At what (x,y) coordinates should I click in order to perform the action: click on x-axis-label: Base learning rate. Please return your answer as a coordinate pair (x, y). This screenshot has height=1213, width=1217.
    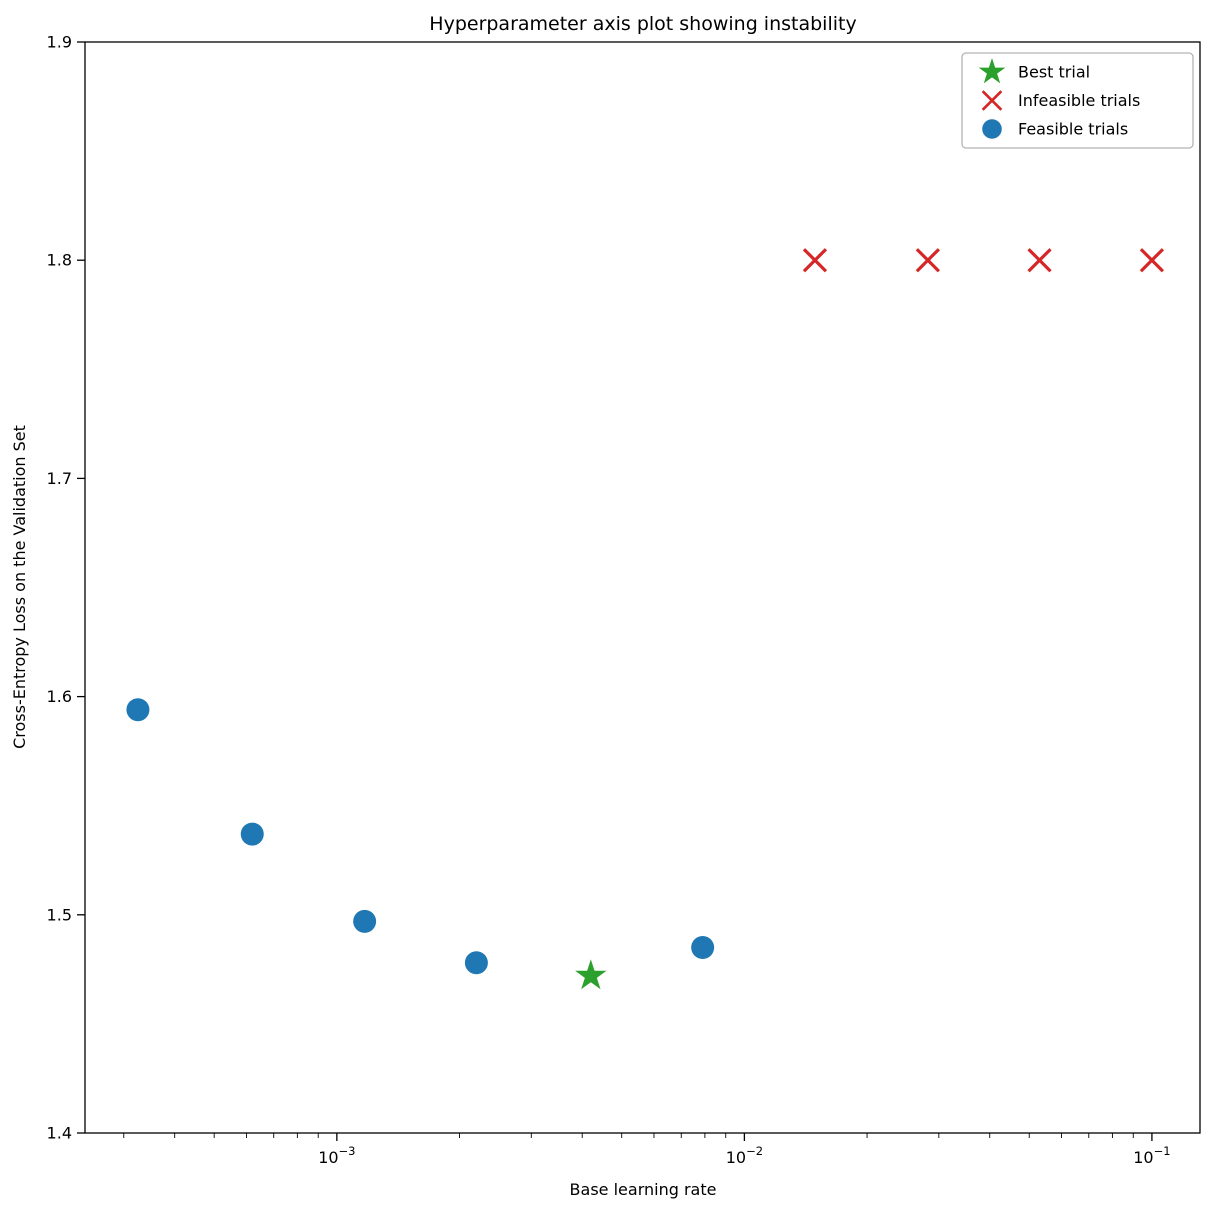
    Looking at the image, I should click on (643, 1189).